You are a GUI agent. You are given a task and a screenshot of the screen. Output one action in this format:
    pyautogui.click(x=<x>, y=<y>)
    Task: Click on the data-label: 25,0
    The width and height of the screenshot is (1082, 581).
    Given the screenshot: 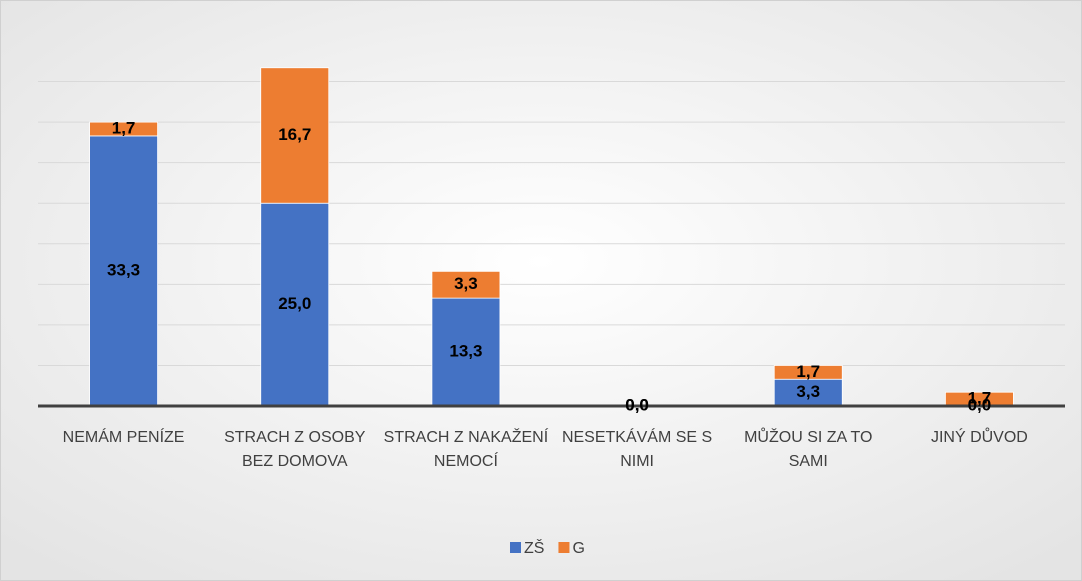 What is the action you would take?
    pyautogui.click(x=294, y=303)
    